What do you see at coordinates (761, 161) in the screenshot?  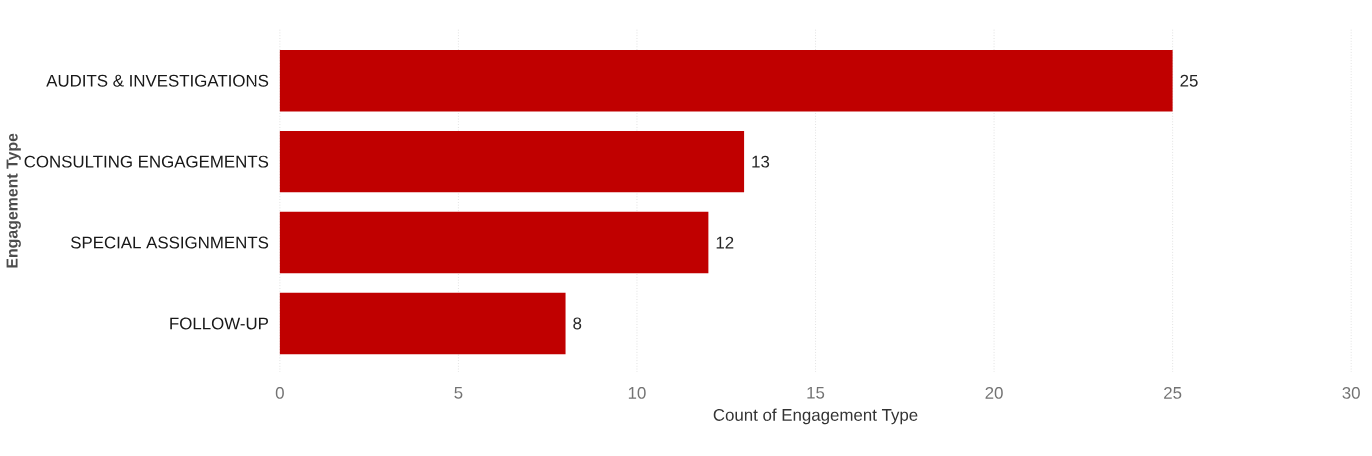 I see `data-label: 13` at bounding box center [761, 161].